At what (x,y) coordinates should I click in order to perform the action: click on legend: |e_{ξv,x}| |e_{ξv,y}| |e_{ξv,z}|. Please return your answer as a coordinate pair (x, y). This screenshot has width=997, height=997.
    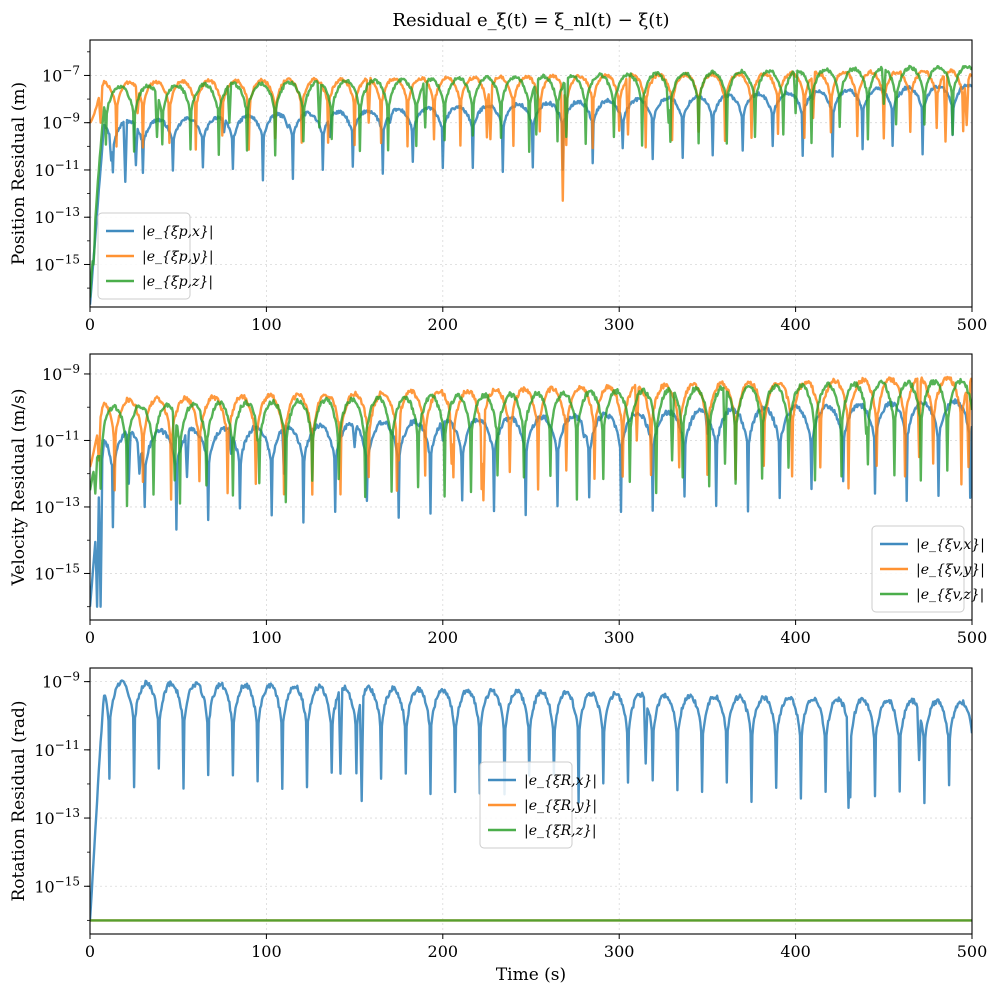
    Looking at the image, I should click on (928, 569).